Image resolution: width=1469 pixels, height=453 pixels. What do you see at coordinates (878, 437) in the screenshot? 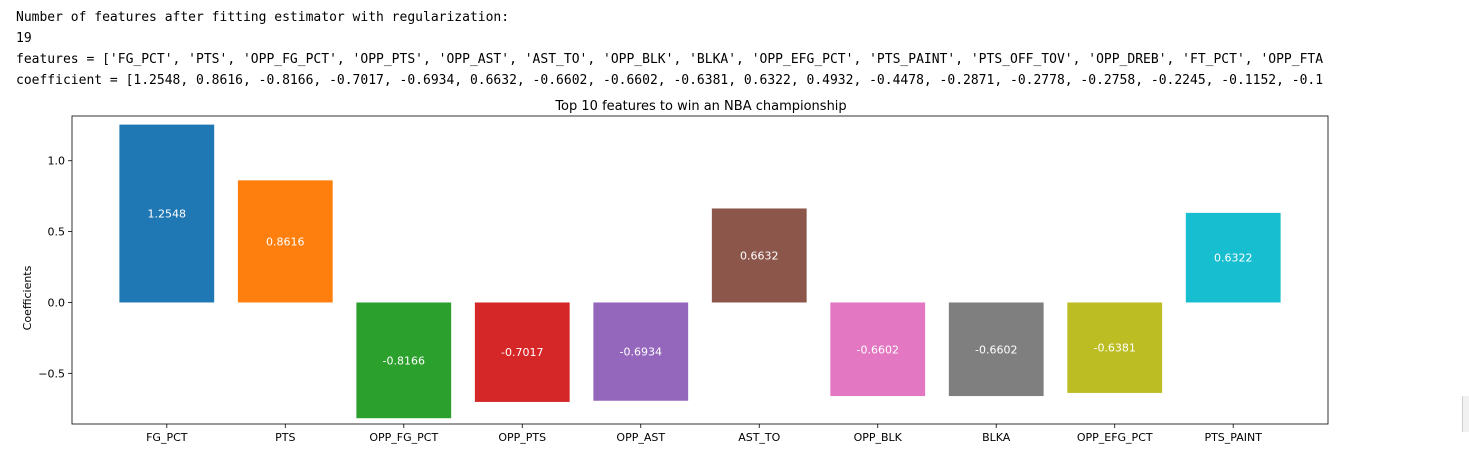
I see `x-tick-label: OPP_BLK` at bounding box center [878, 437].